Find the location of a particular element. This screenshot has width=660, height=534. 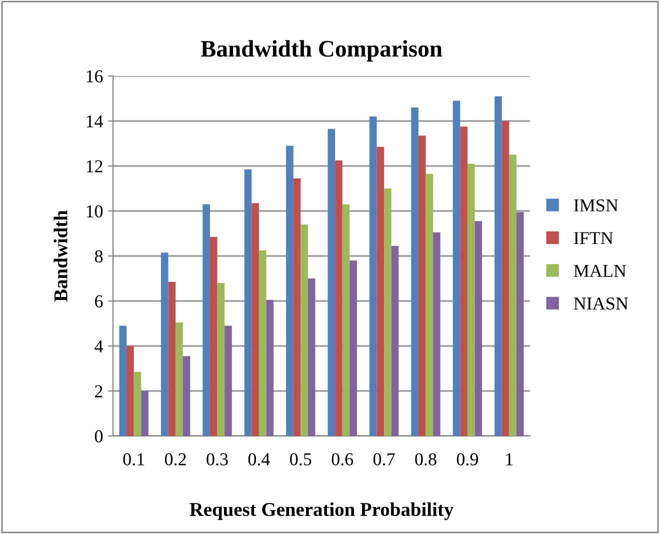

y-tick-label: 12 is located at coordinates (94, 166).